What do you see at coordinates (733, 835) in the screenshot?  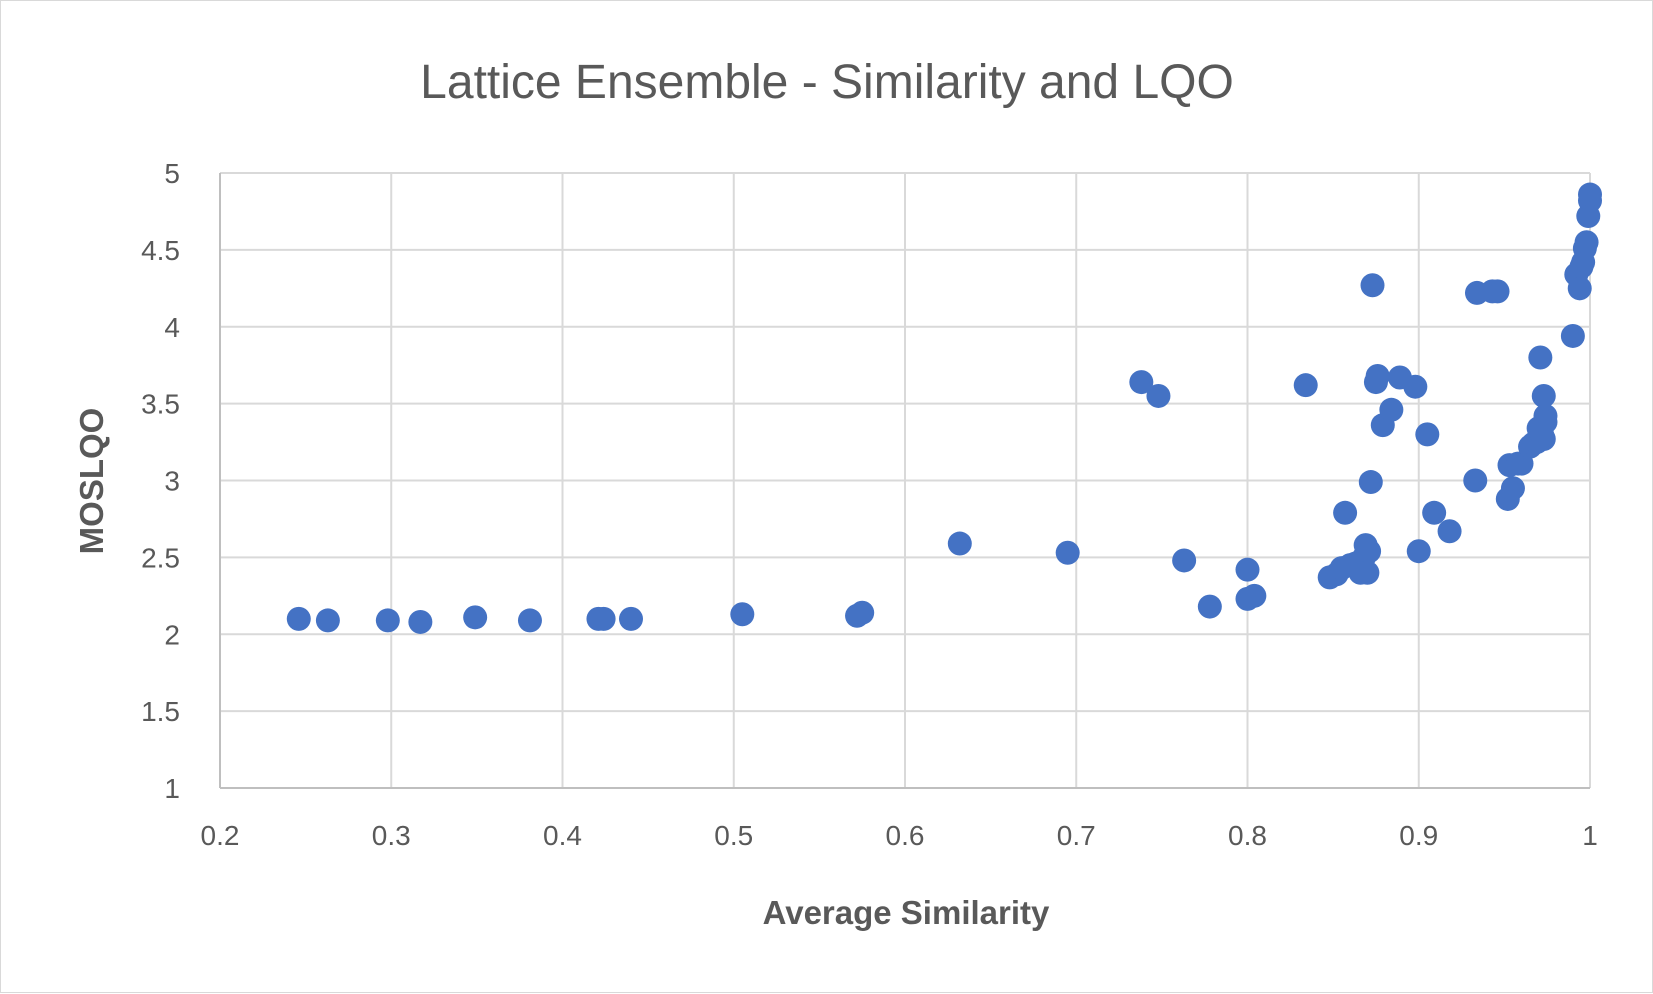 I see `x-tick-label: 0.5` at bounding box center [733, 835].